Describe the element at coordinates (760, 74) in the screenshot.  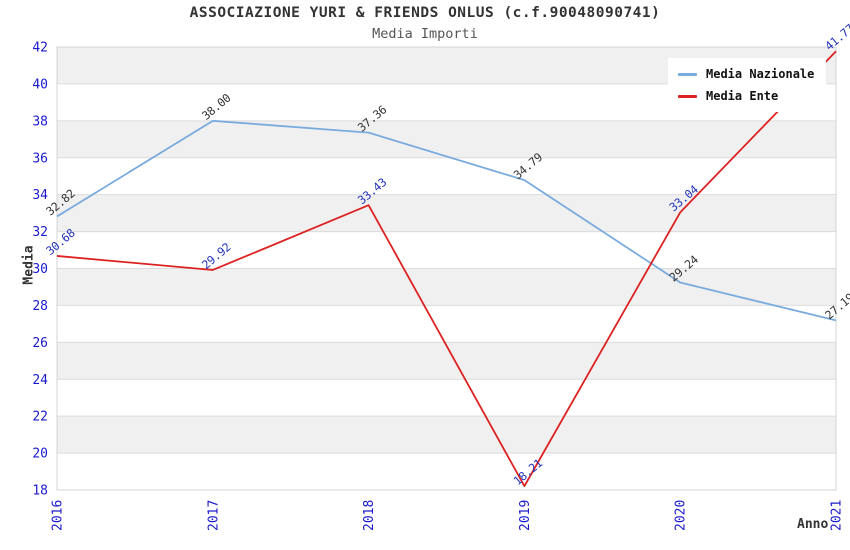
I see `legend-label-media-nazionale: Media Nazionale` at that location.